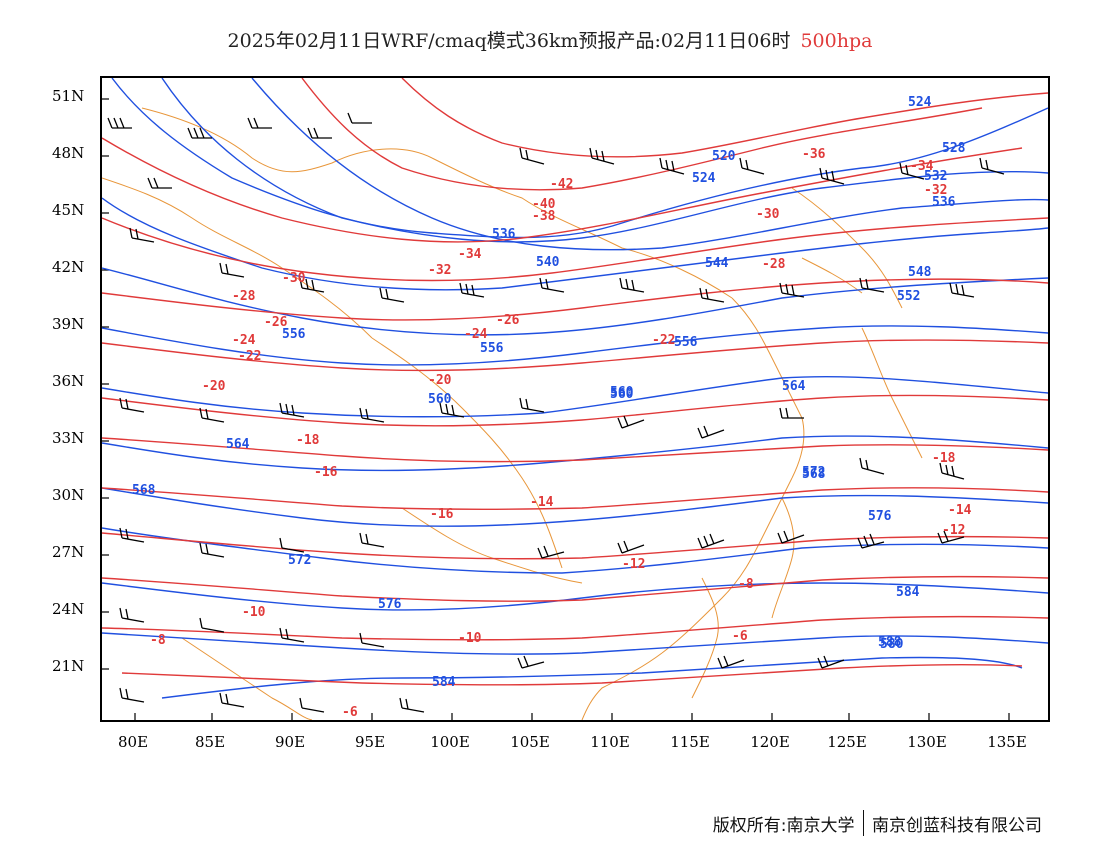  What do you see at coordinates (724, 156) in the screenshot?
I see `height-label: 520` at bounding box center [724, 156].